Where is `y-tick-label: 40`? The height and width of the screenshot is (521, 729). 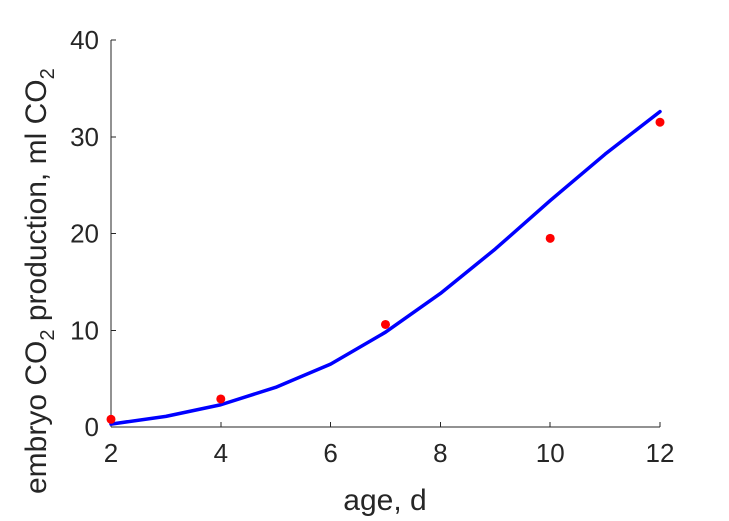 y-tick-label: 40 is located at coordinates (84, 40).